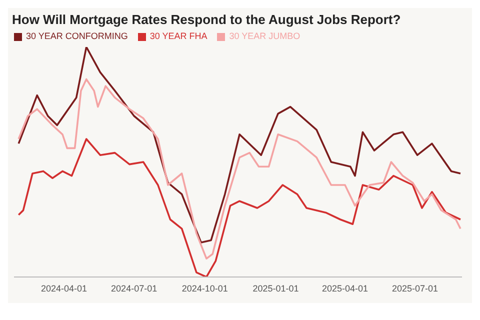 The width and height of the screenshot is (480, 320). What do you see at coordinates (205, 288) in the screenshot?
I see `x-tick-label: 2024-10-01` at bounding box center [205, 288].